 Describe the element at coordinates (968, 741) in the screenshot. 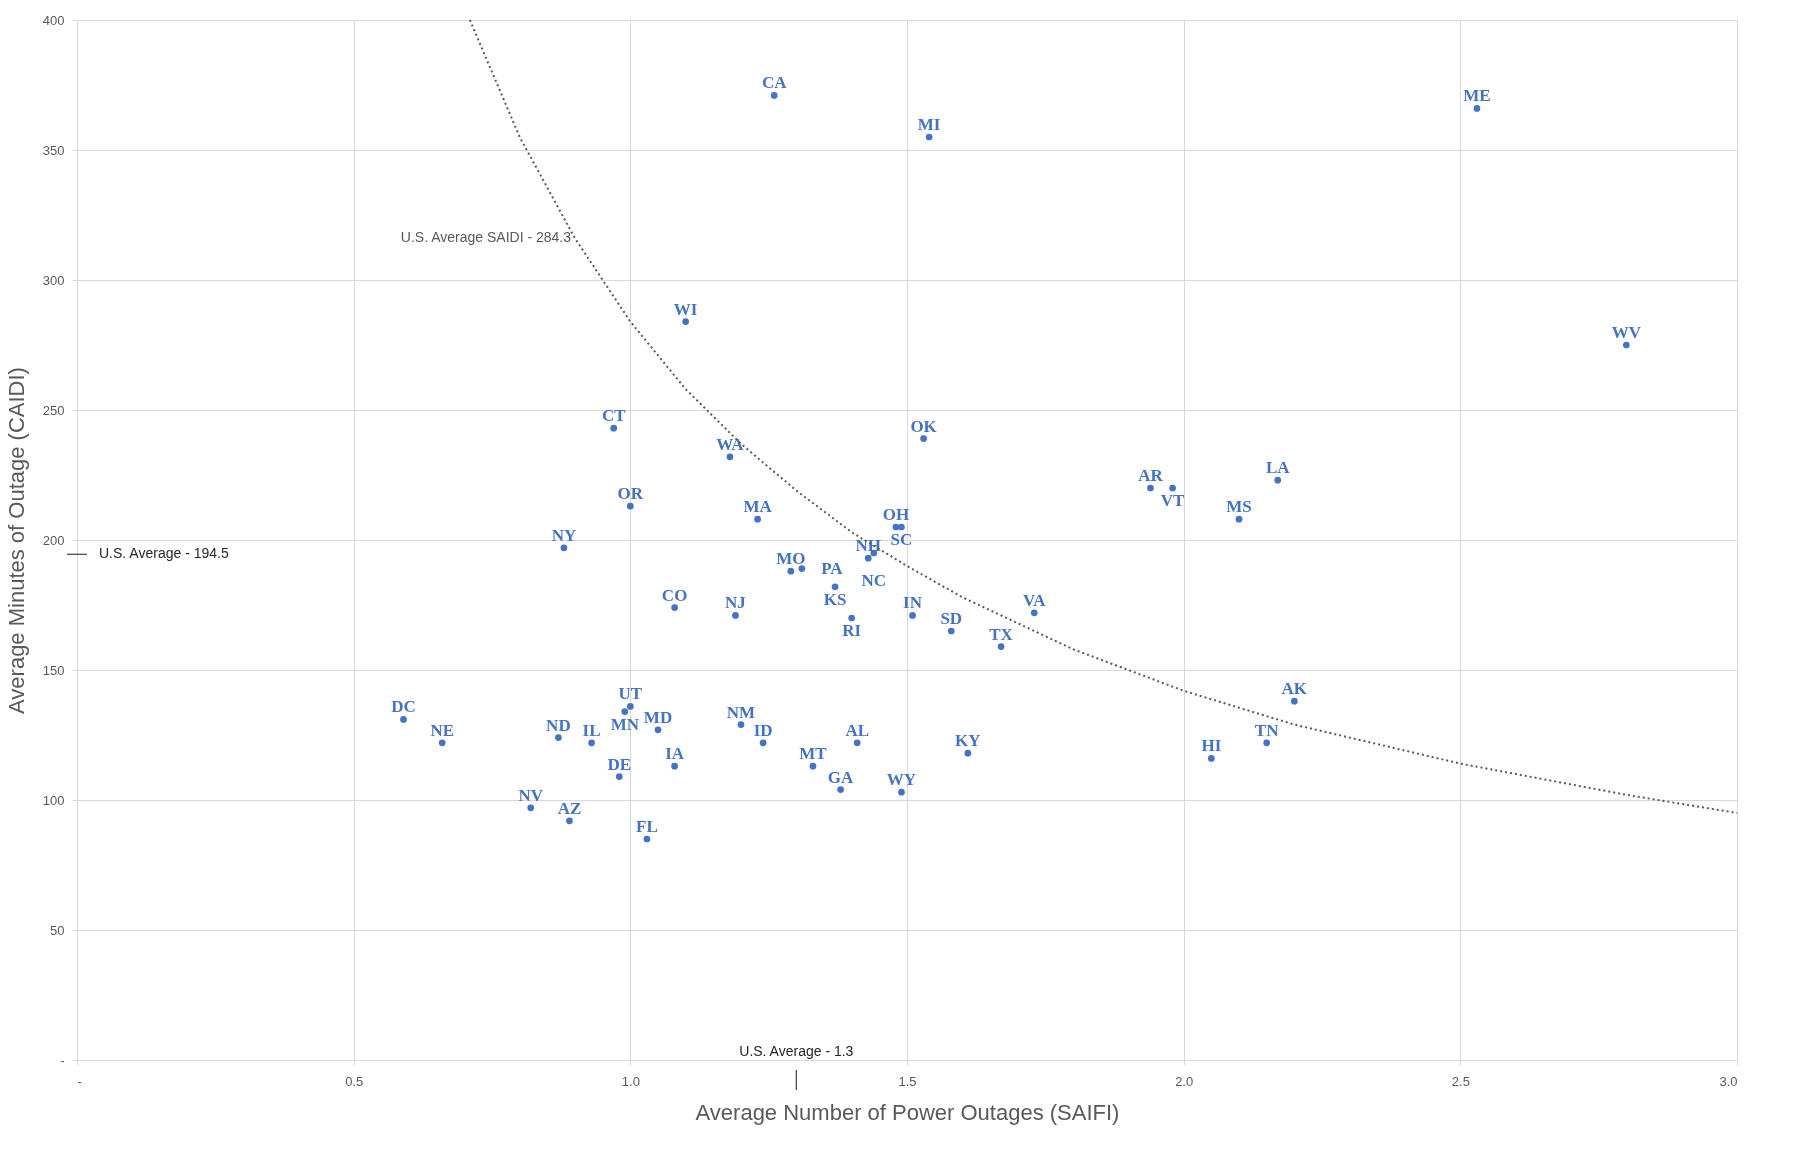

I see `data-label: KY` at that location.